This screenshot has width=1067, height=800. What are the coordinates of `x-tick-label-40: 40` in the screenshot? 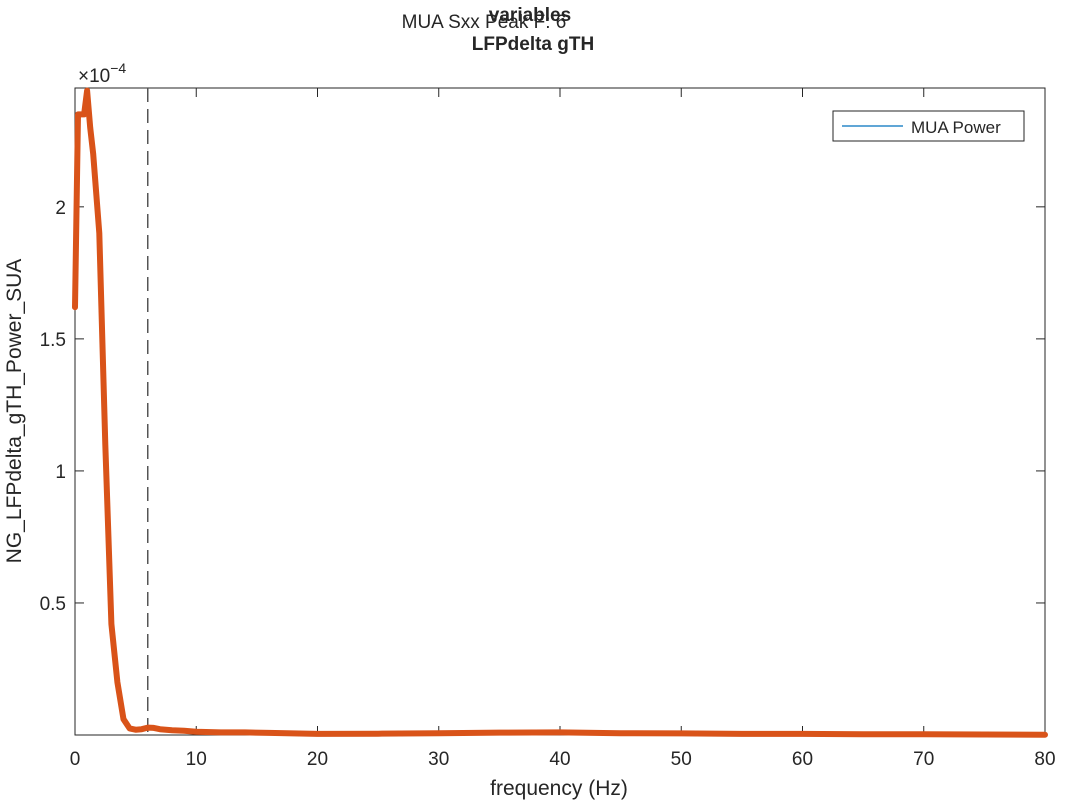 It's located at (559, 759).